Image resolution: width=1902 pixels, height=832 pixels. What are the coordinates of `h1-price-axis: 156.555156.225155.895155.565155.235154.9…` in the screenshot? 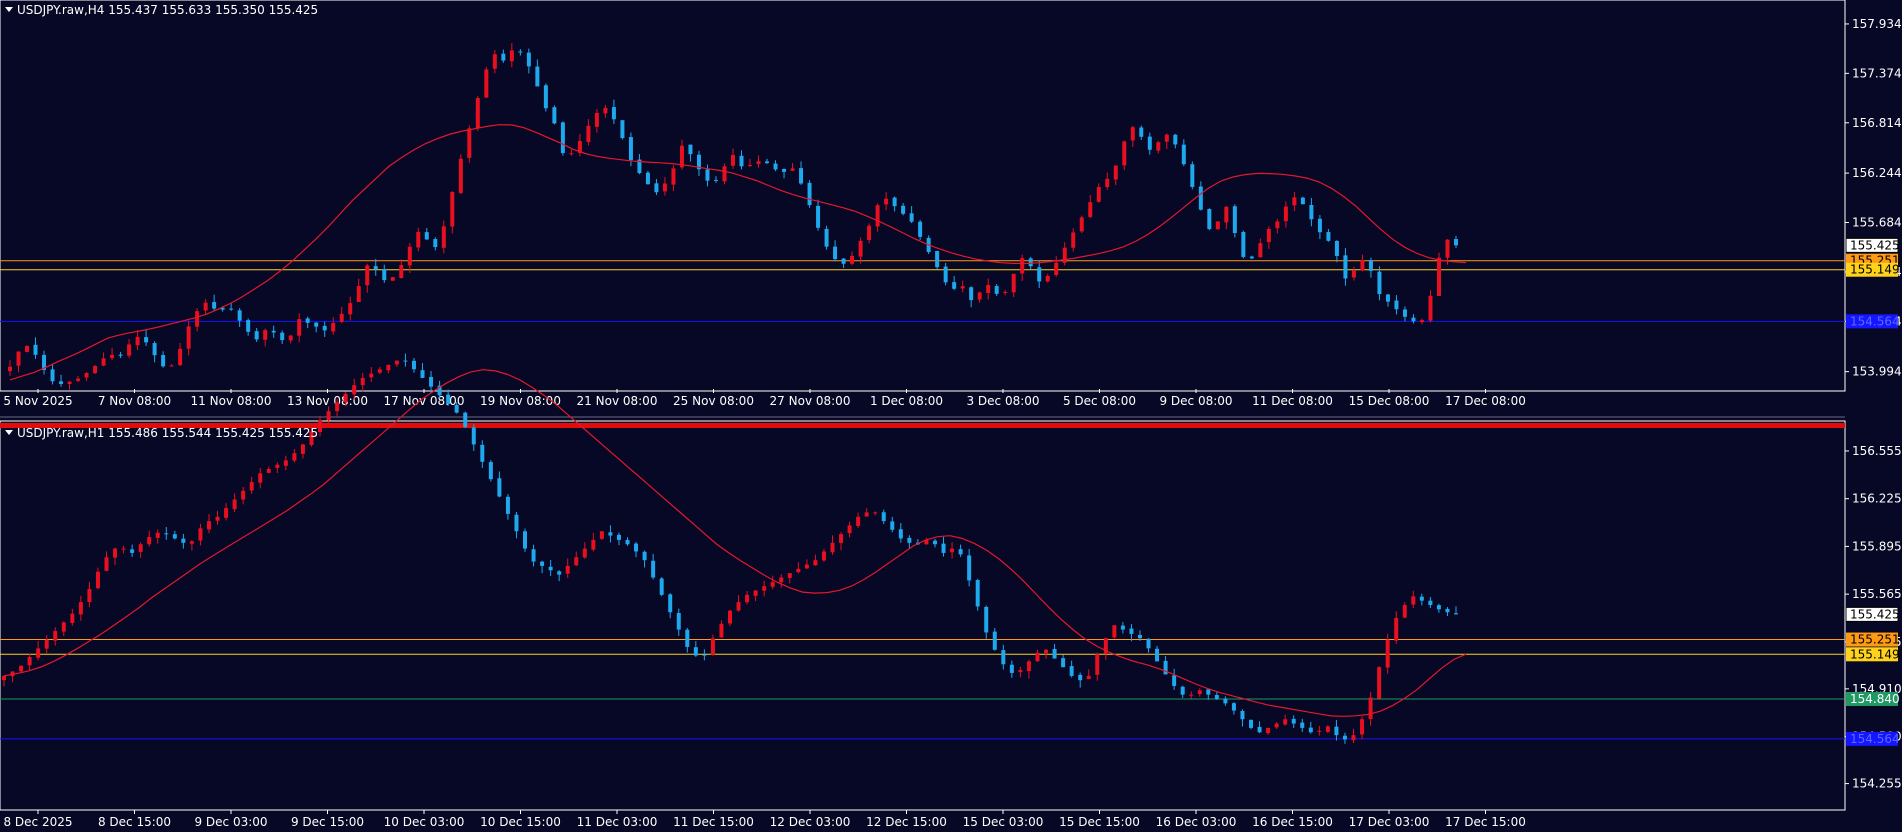 It's located at (1873, 617).